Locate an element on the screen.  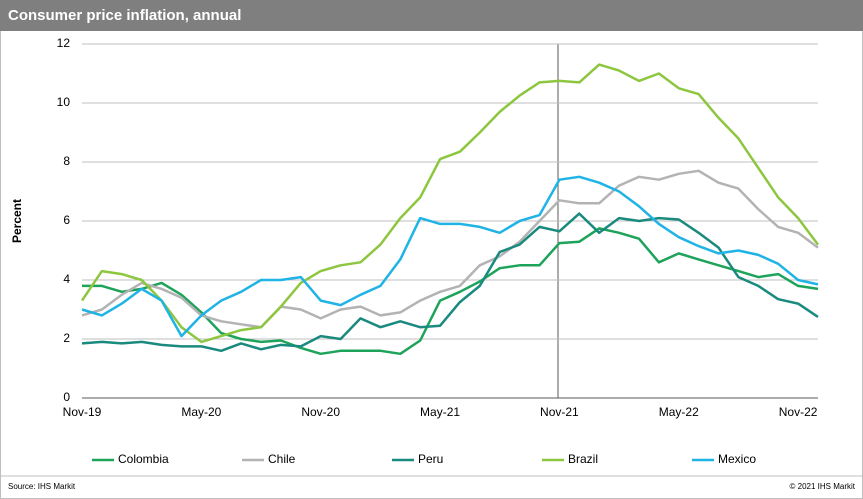
legend-label: Chile is located at coordinates (282, 459).